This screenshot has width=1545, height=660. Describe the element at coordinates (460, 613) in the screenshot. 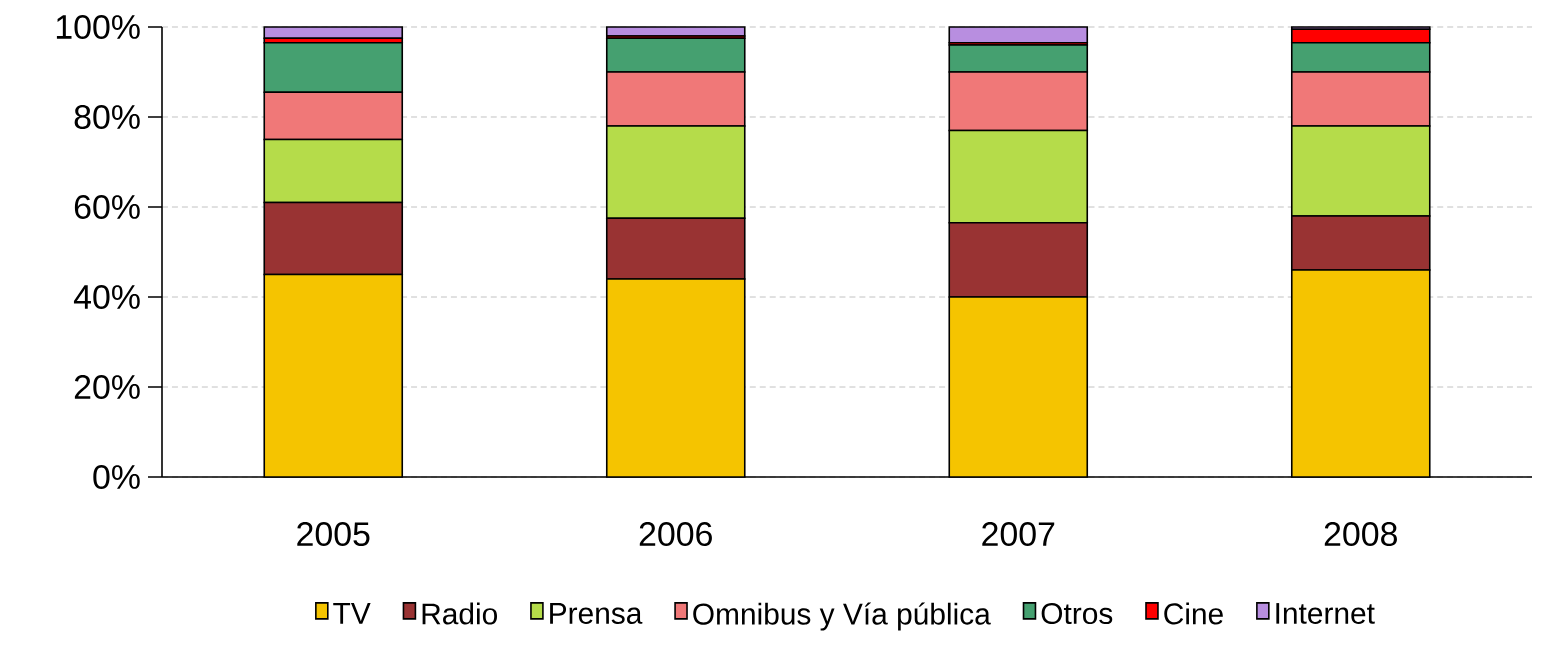

I see `legend-label: Radio` at that location.